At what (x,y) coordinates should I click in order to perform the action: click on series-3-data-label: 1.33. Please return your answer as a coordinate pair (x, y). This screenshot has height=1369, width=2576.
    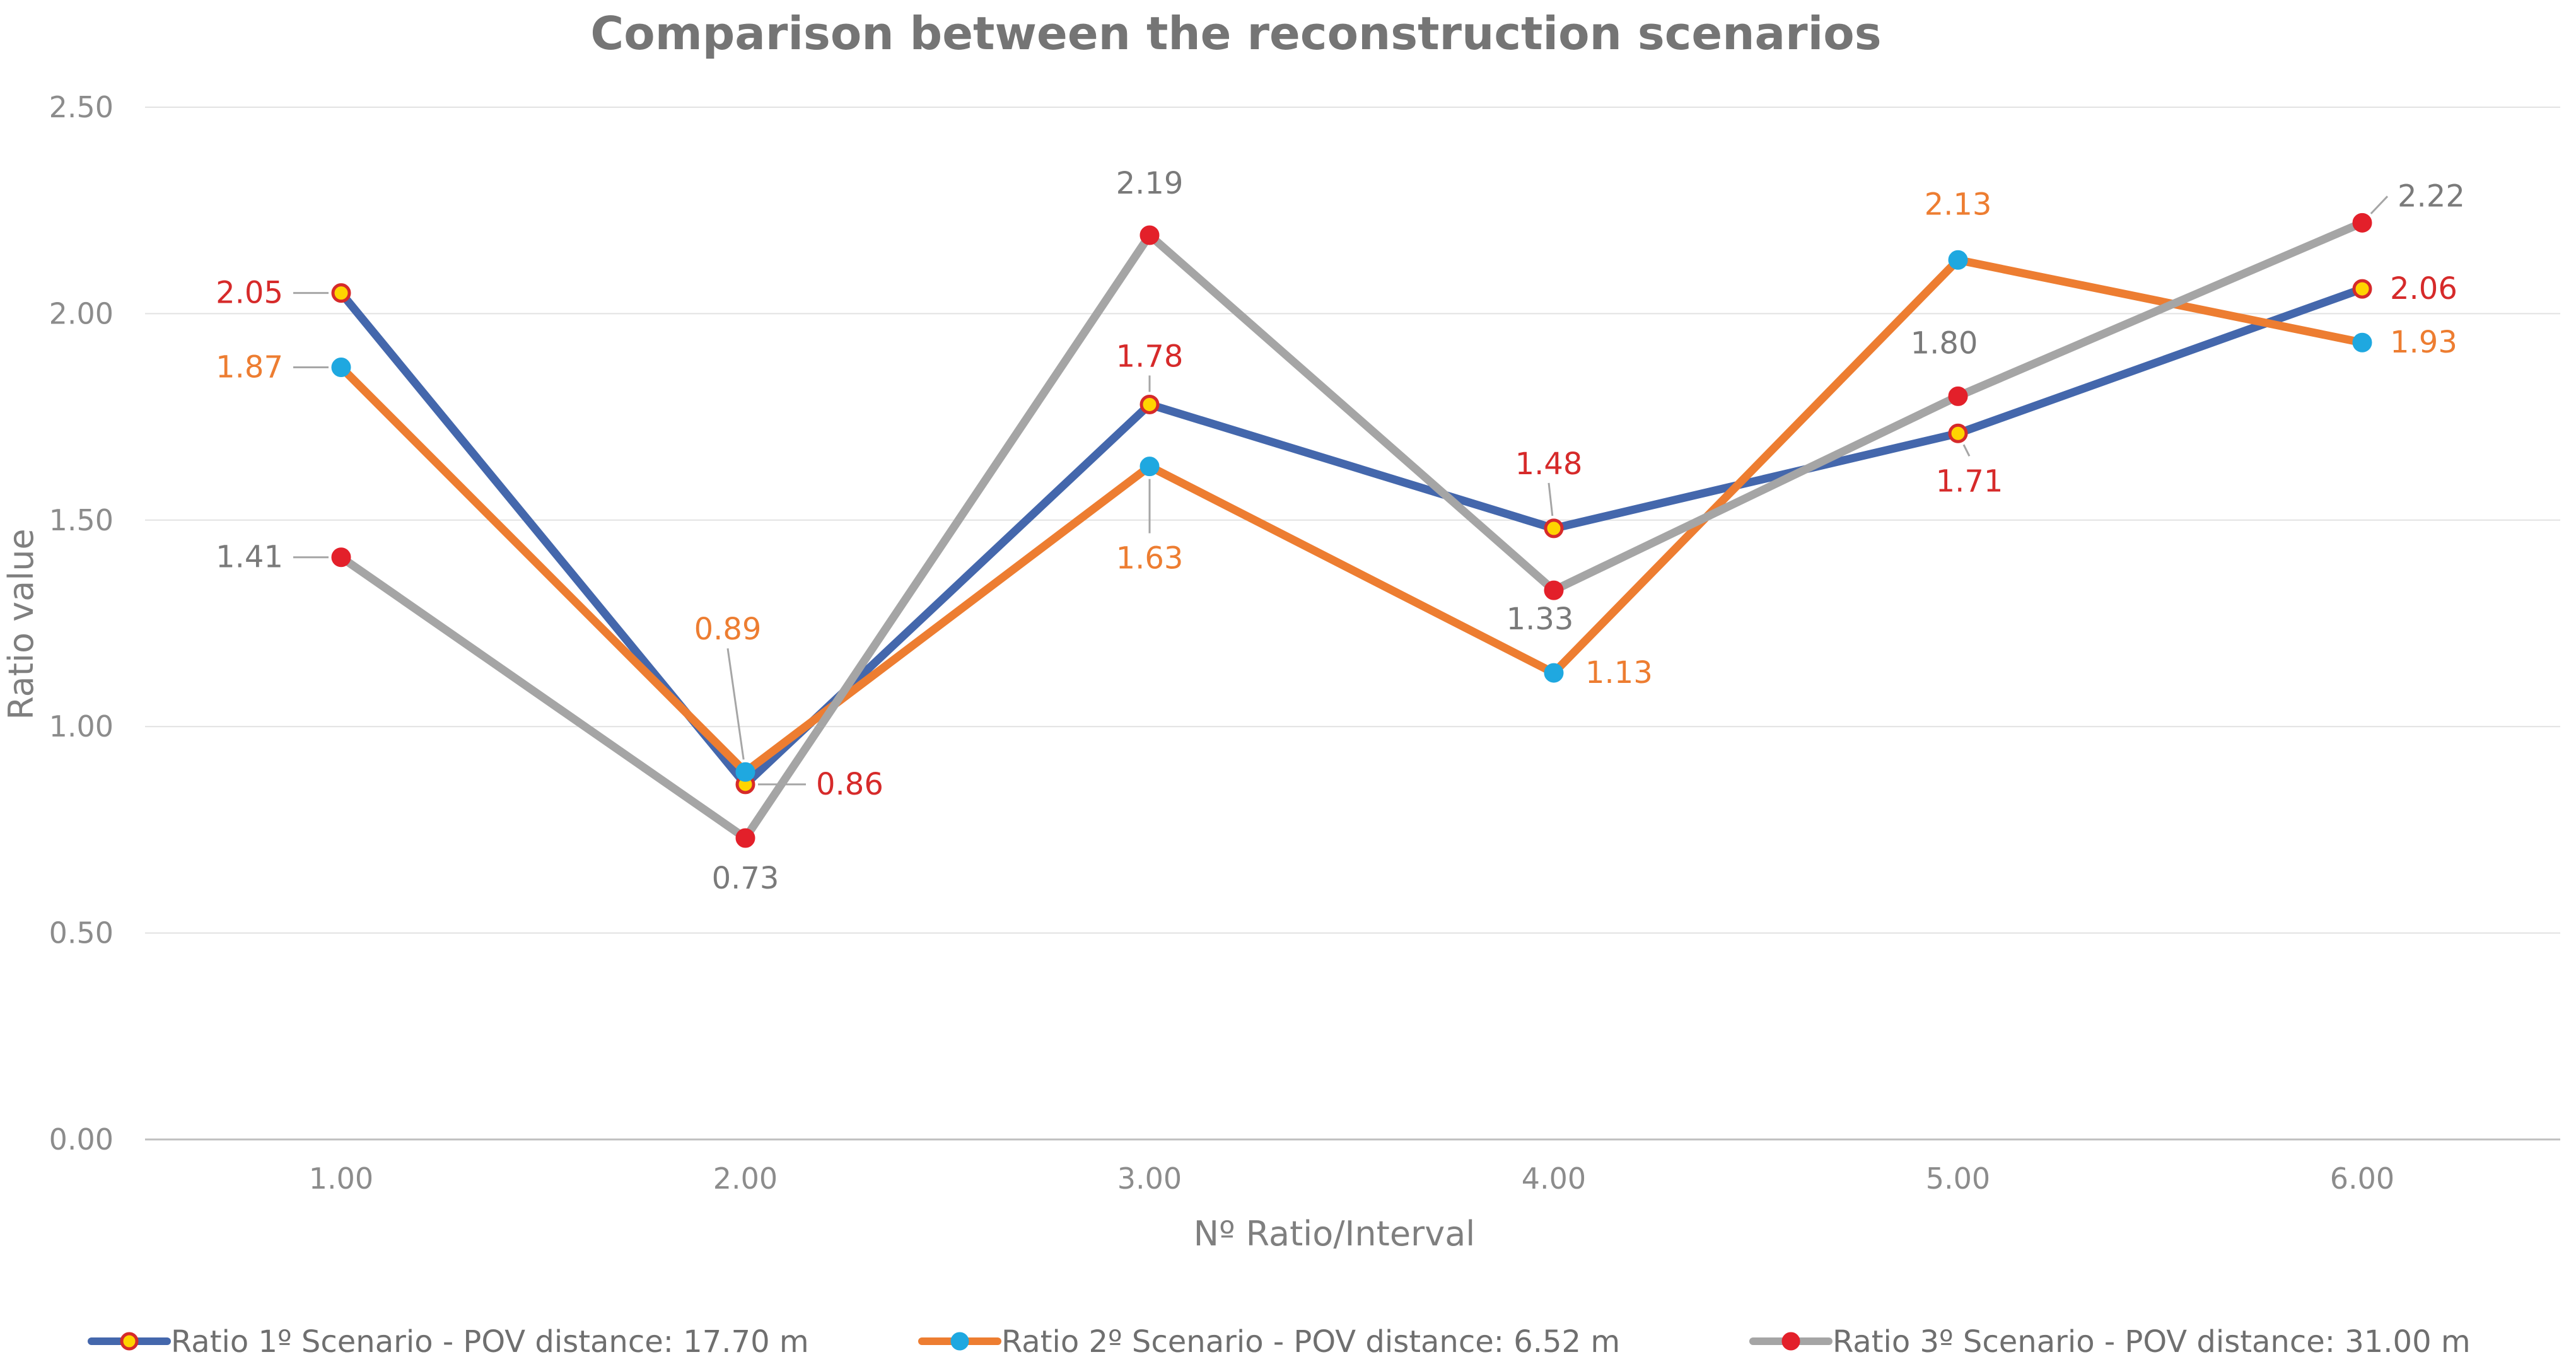
    Looking at the image, I should click on (1541, 619).